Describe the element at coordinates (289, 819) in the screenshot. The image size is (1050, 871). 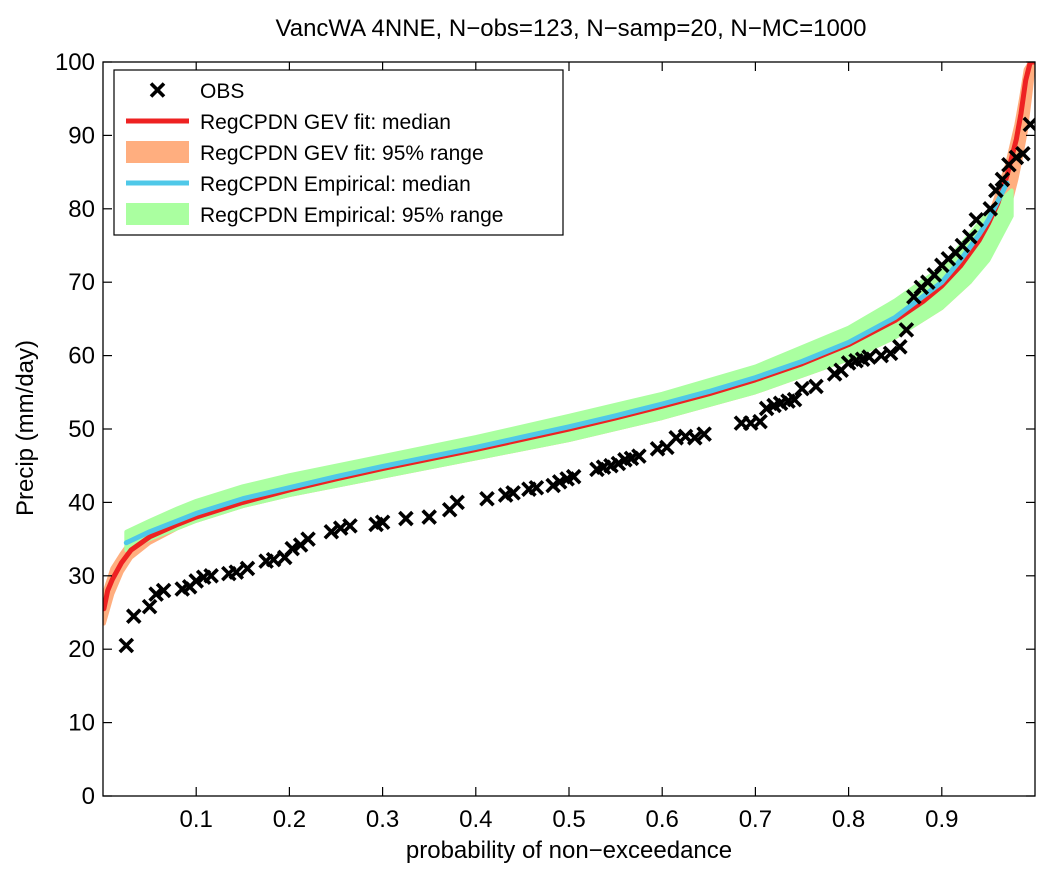
I see `x-tick-label: 0.2` at that location.